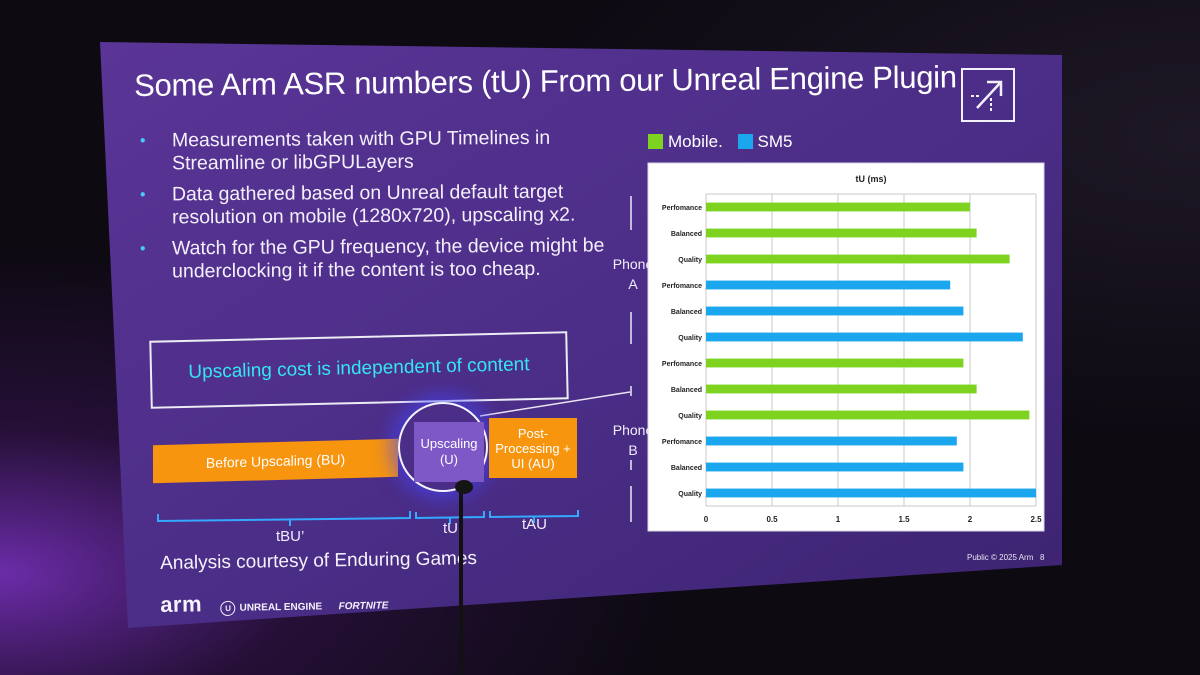 This screenshot has width=1200, height=675. I want to click on arm-corner-logo, so click(988, 95).